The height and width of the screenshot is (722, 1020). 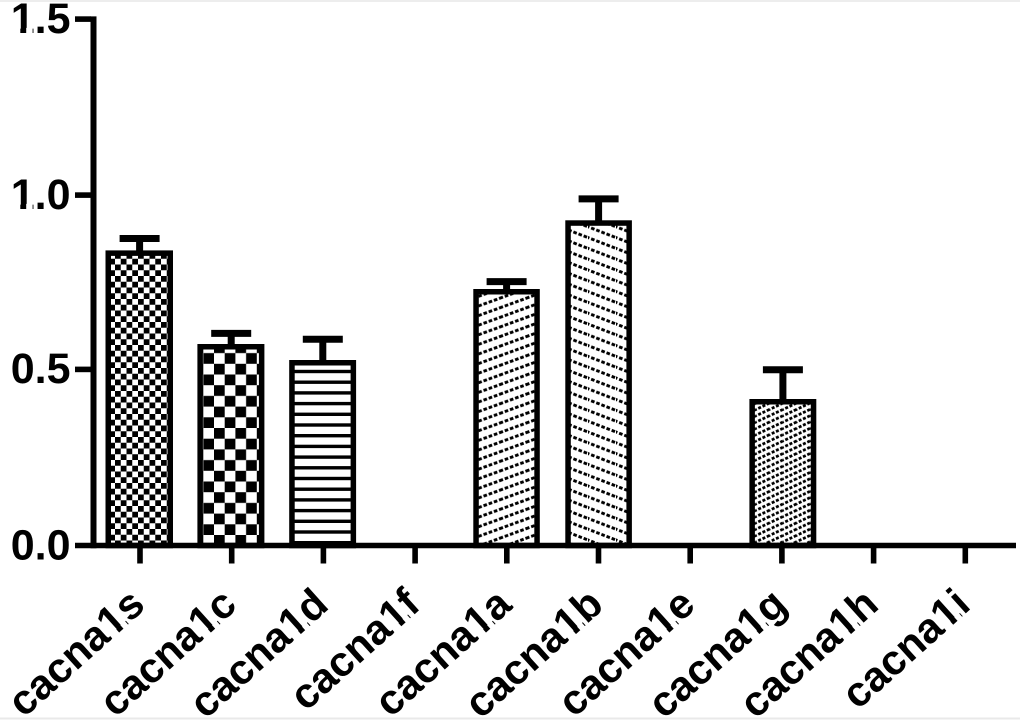 I want to click on svg-text: 0.0, so click(x=41, y=545).